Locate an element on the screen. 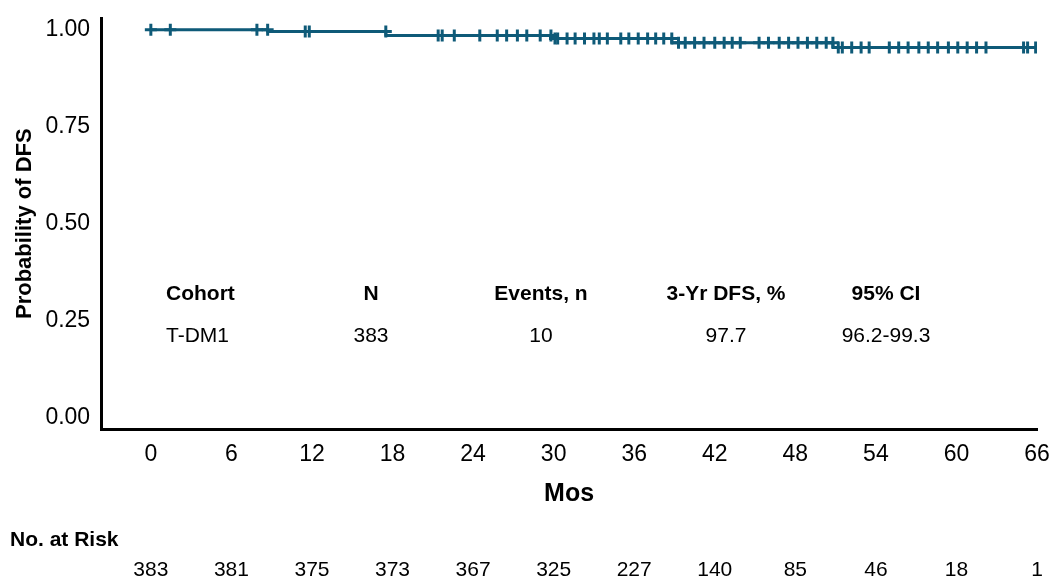  x-tick-label: 54 is located at coordinates (876, 452).